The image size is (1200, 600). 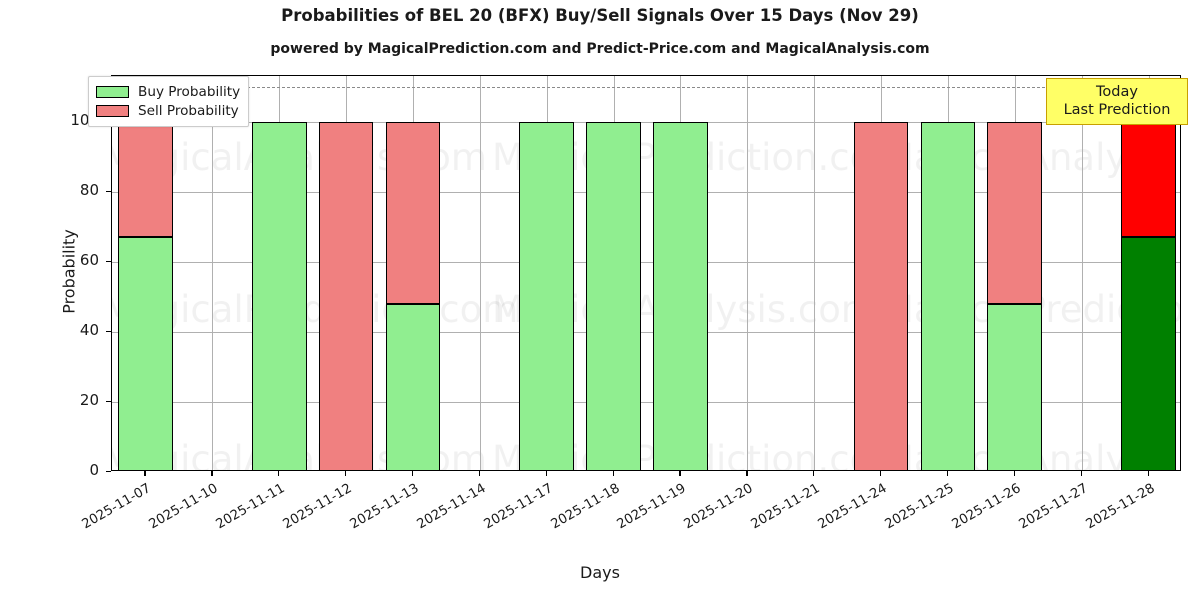 What do you see at coordinates (69, 271) in the screenshot?
I see `y-axis-label: Probability` at bounding box center [69, 271].